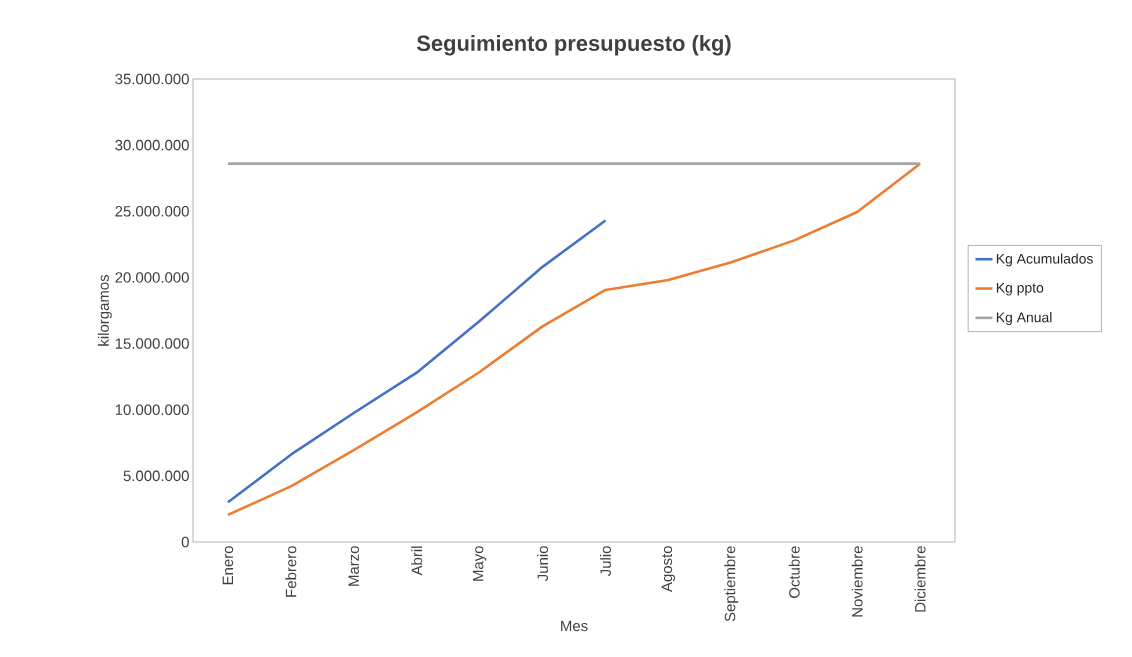 This screenshot has width=1132, height=657. What do you see at coordinates (1044, 260) in the screenshot?
I see `legend-label: Kg Acumulados` at bounding box center [1044, 260].